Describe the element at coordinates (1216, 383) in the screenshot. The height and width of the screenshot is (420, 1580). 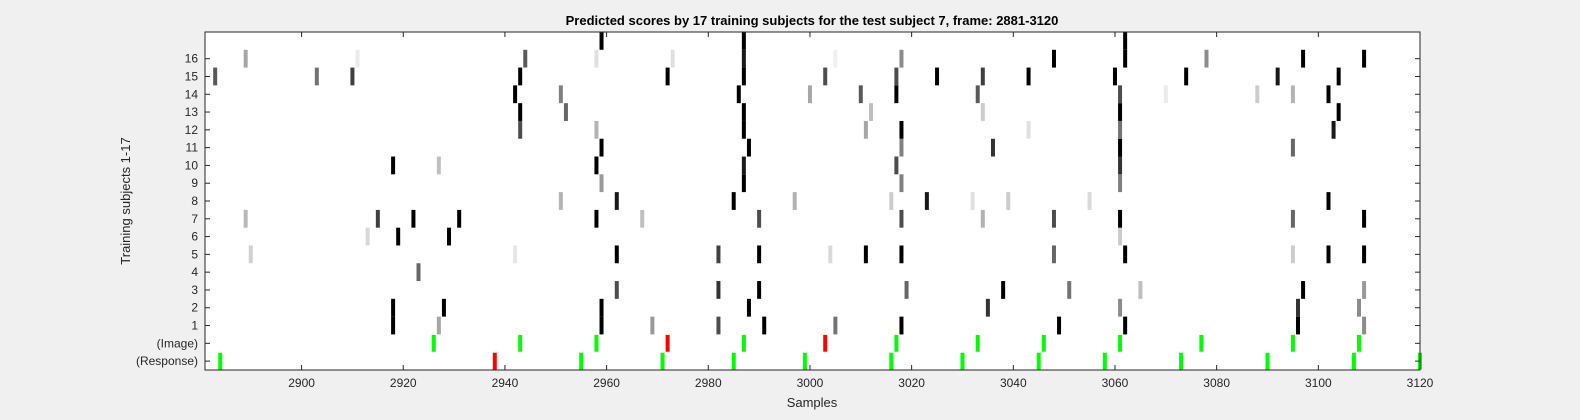
I see `x-tick-label: 3080` at that location.